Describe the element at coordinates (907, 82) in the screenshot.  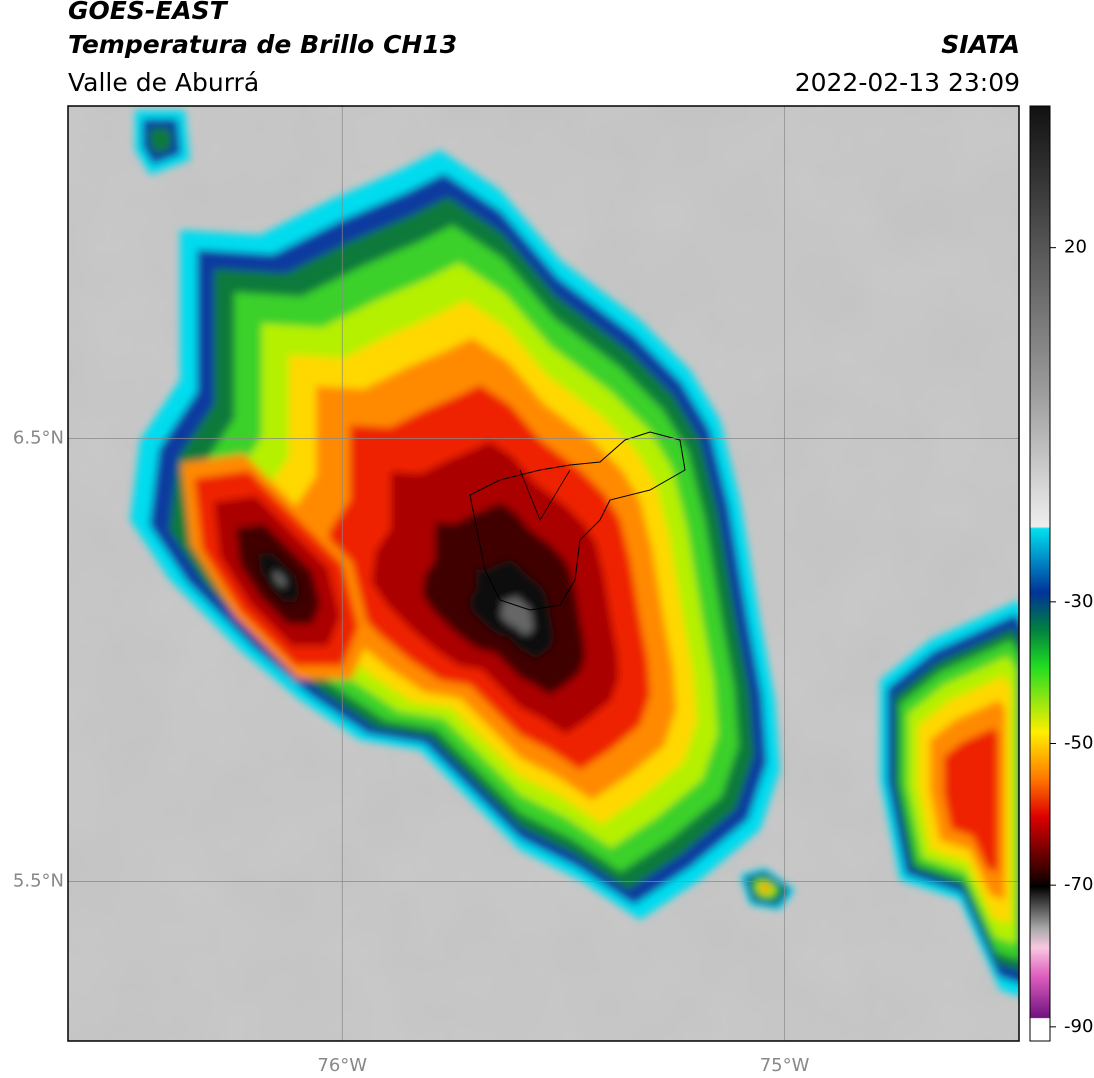
I see `datetime: 2022-02-13 23:09` at that location.